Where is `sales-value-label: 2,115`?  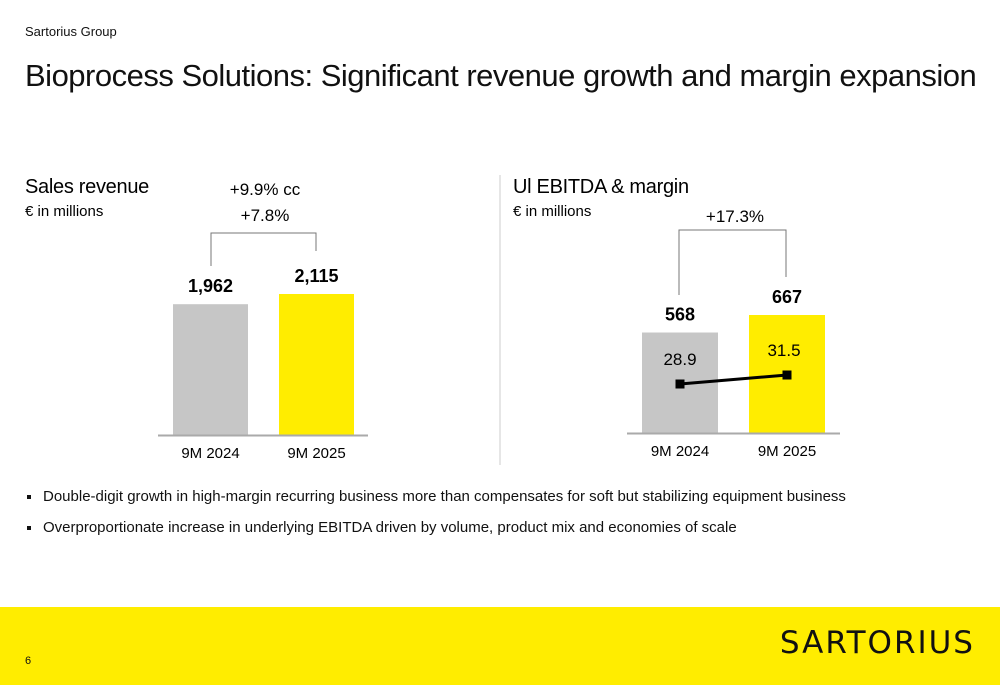 sales-value-label: 2,115 is located at coordinates (316, 276).